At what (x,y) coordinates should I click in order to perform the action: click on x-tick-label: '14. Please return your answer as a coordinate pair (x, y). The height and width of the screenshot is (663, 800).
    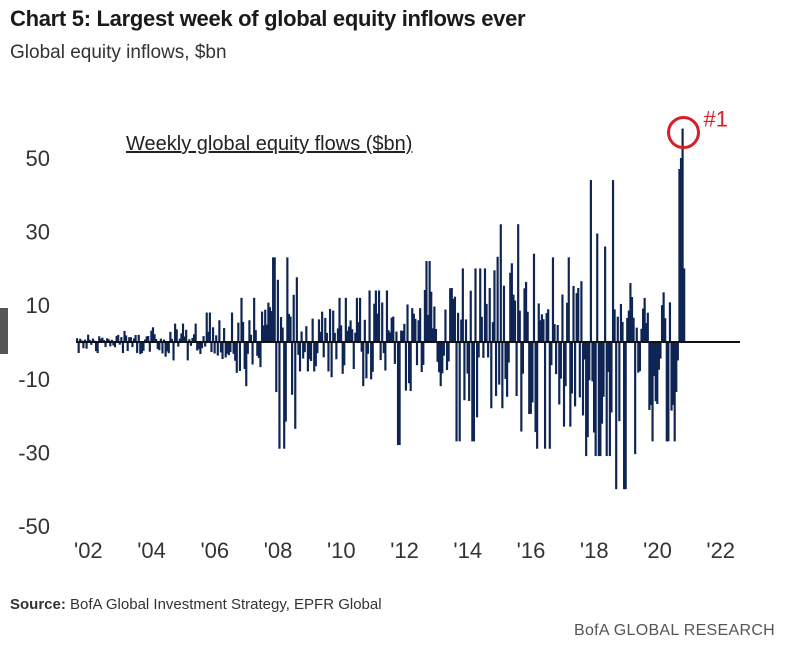
    Looking at the image, I should click on (467, 550).